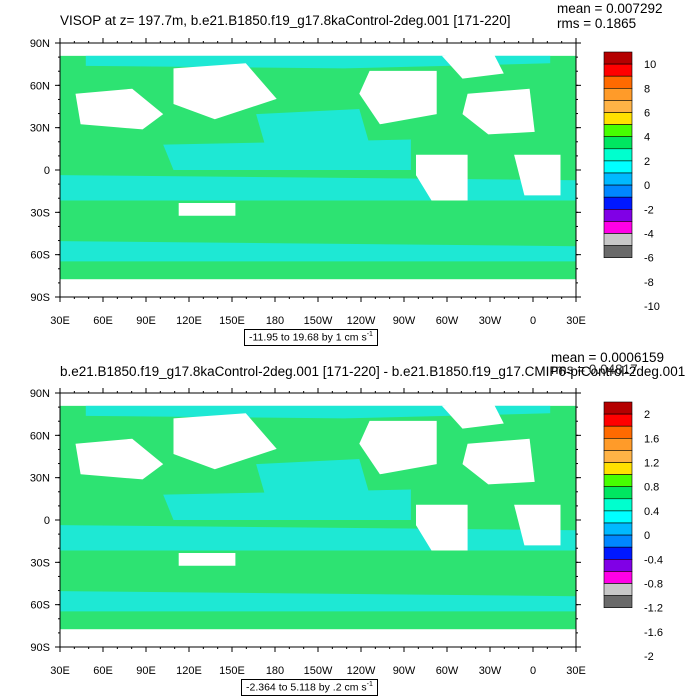 The image size is (700, 700). I want to click on colorbar-label: -0.4, so click(653, 560).